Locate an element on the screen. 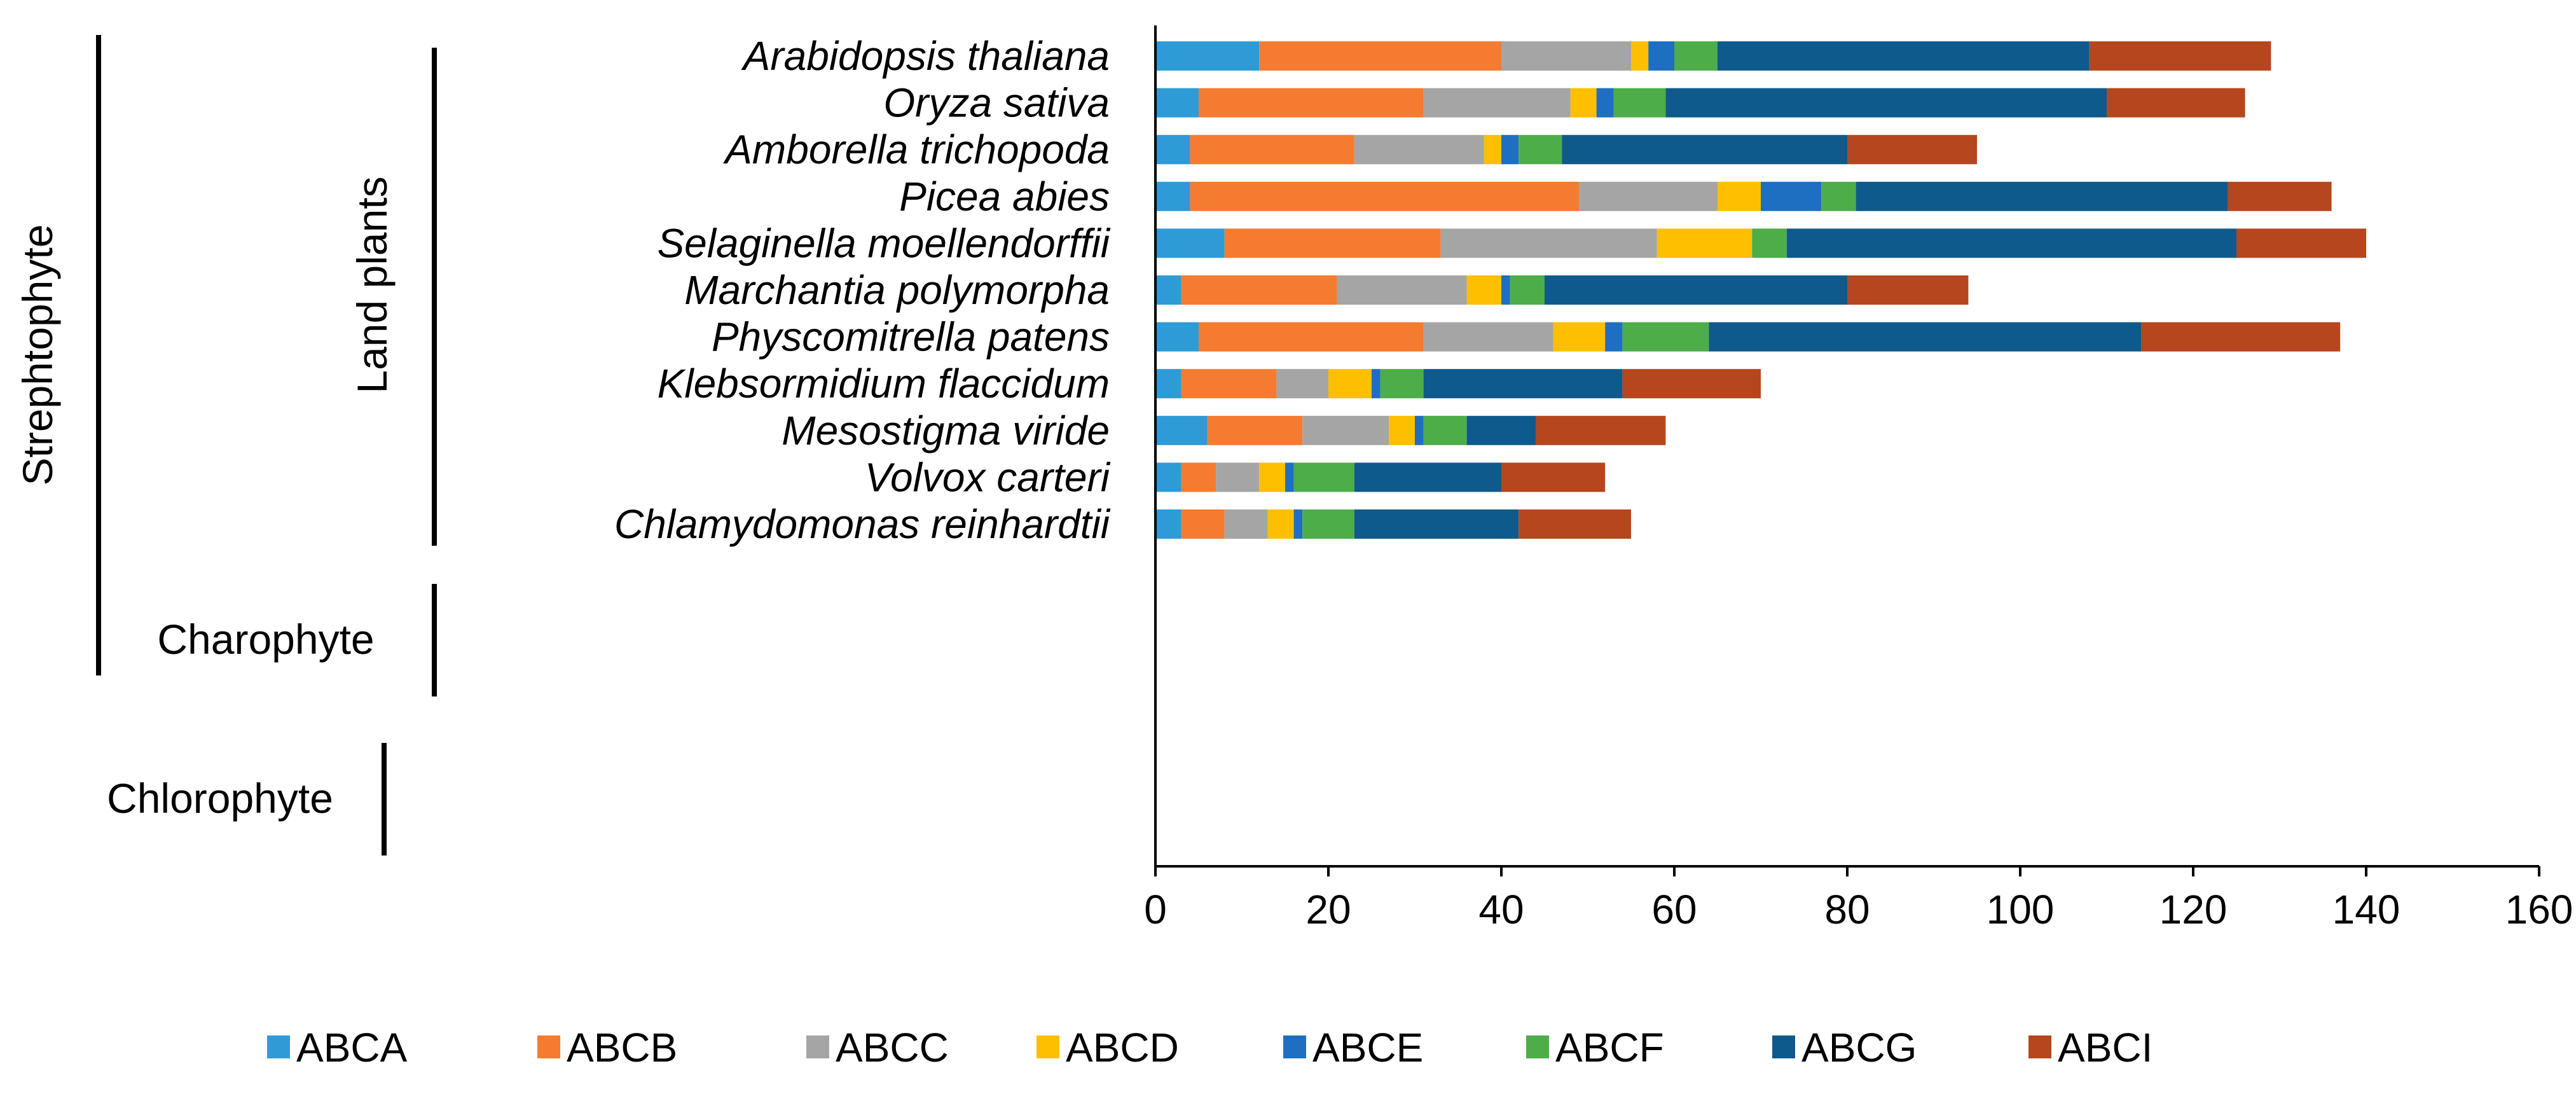  category-label: Chlamydomonas reinhardtii is located at coordinates (862, 524).